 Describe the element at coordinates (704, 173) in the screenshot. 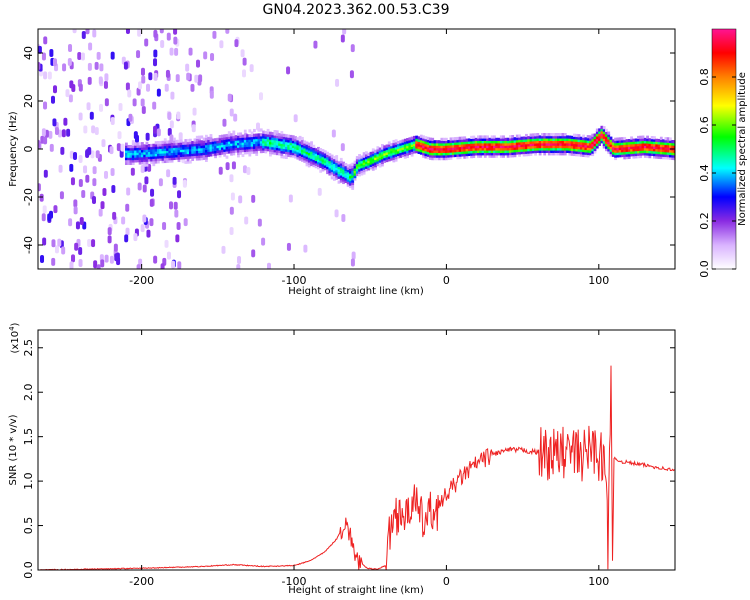

I see `colorbar-tick-label: 0.4` at that location.